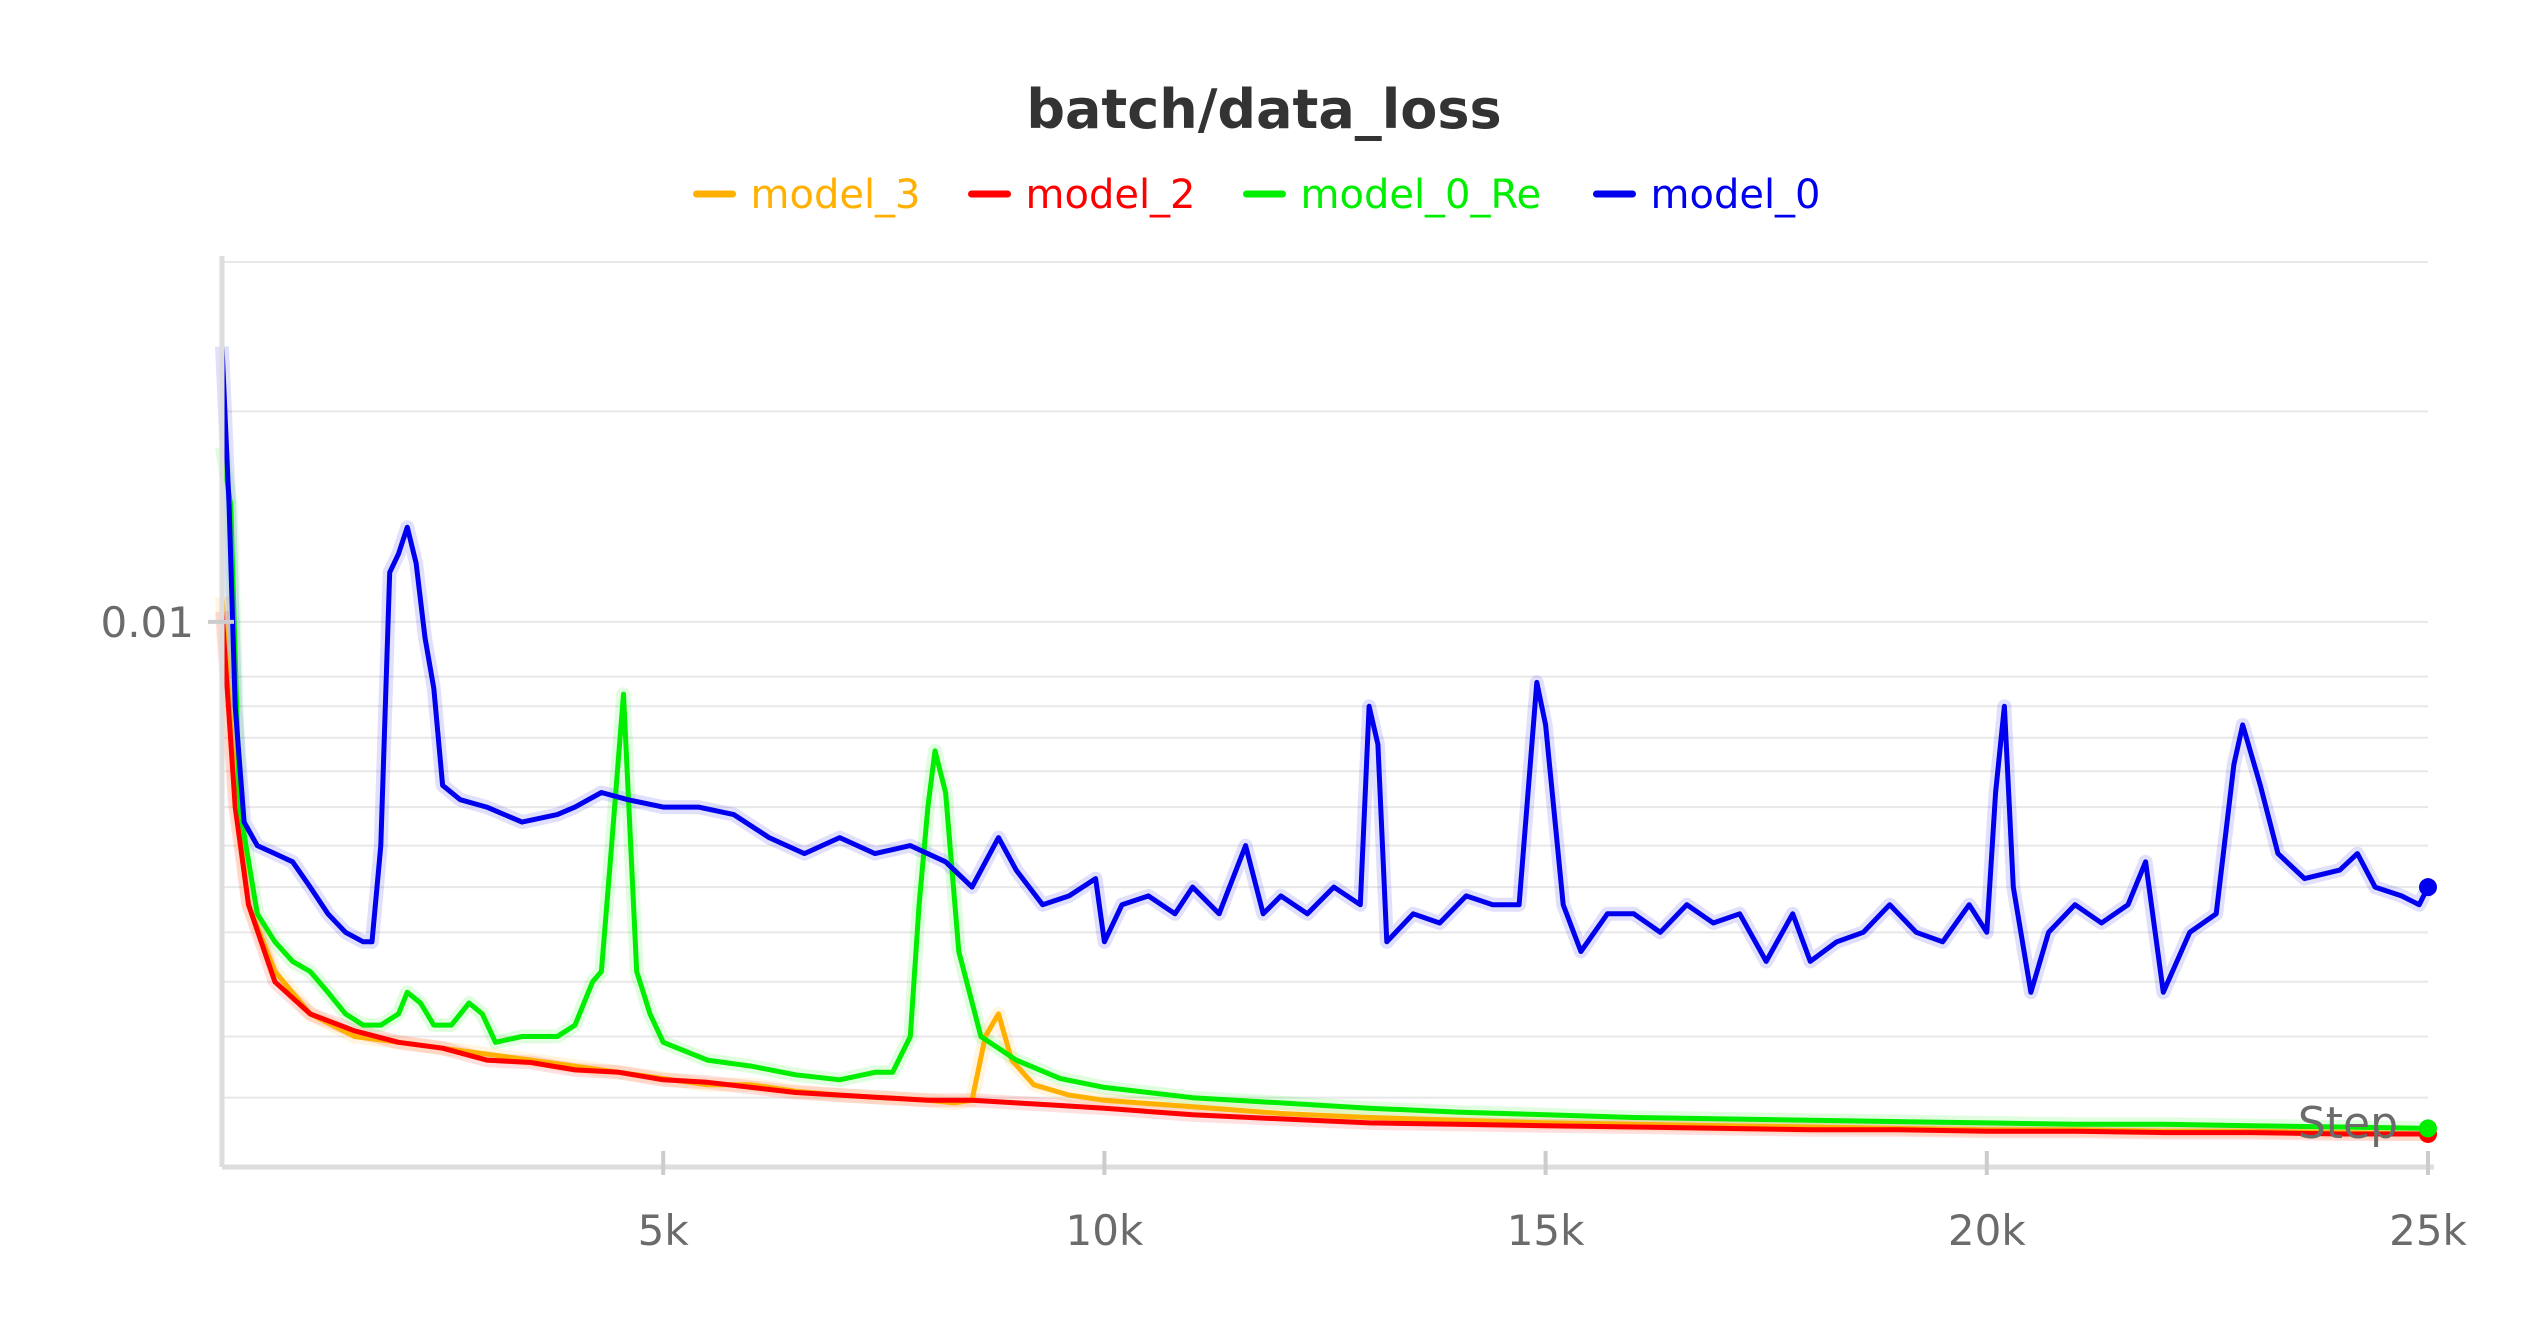 The height and width of the screenshot is (1328, 2528). I want to click on series-end-point-model-0-re, so click(2428, 1128).